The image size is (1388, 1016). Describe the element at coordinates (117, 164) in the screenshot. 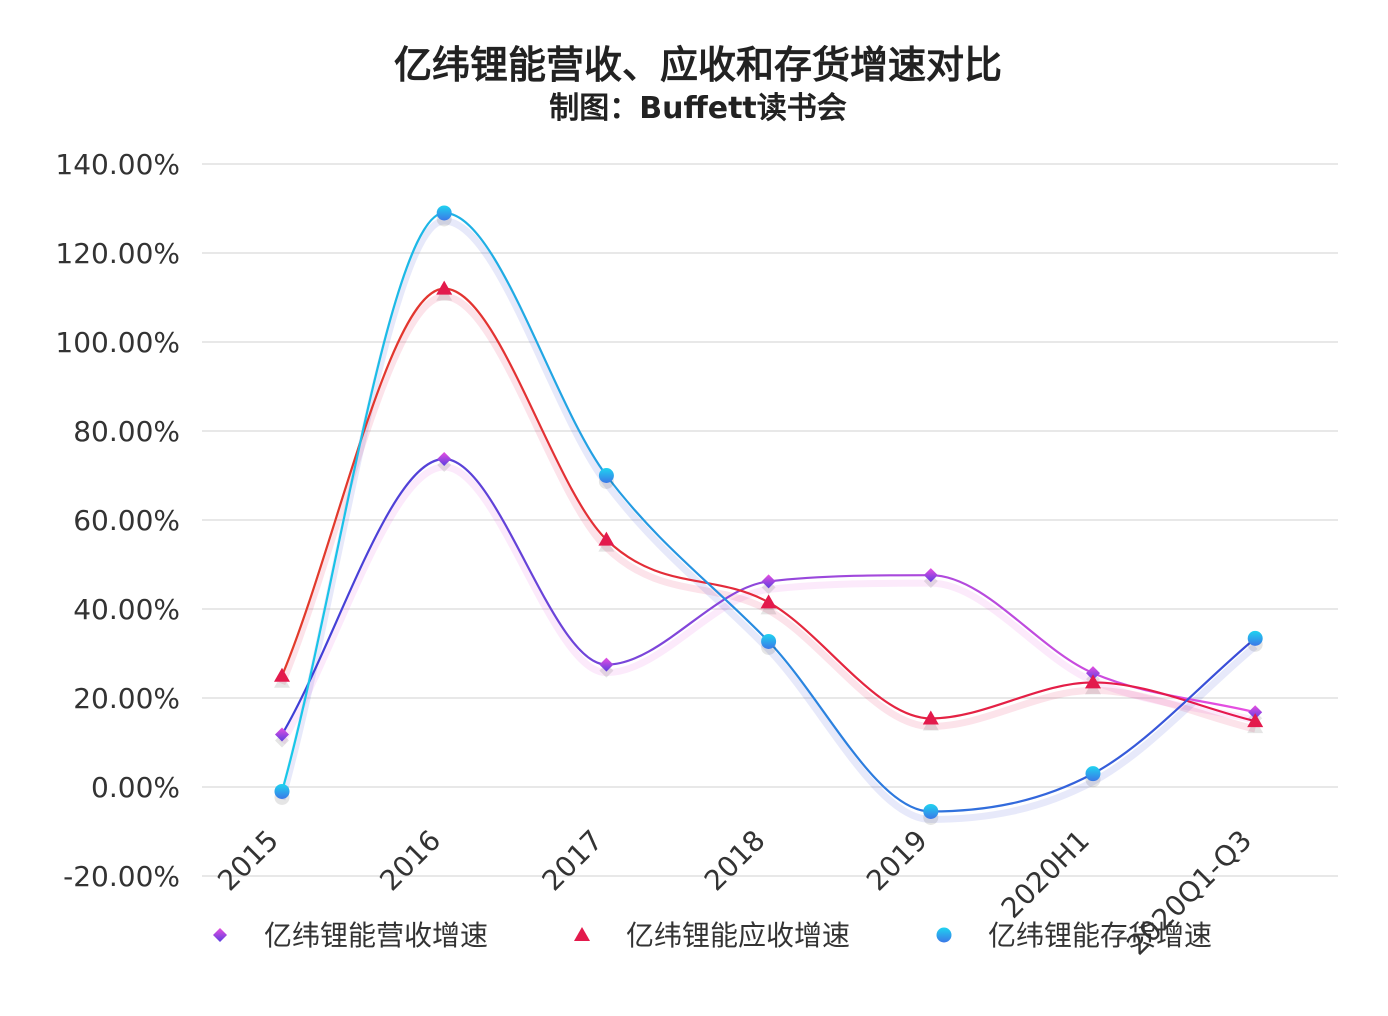

I see `y-tick-label: 140.00%` at that location.